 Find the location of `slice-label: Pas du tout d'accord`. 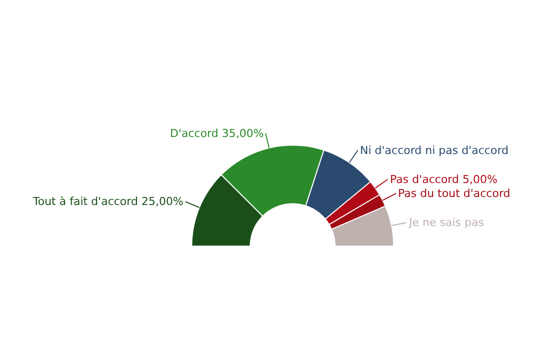

slice-label: Pas du tout d'accord is located at coordinates (454, 193).